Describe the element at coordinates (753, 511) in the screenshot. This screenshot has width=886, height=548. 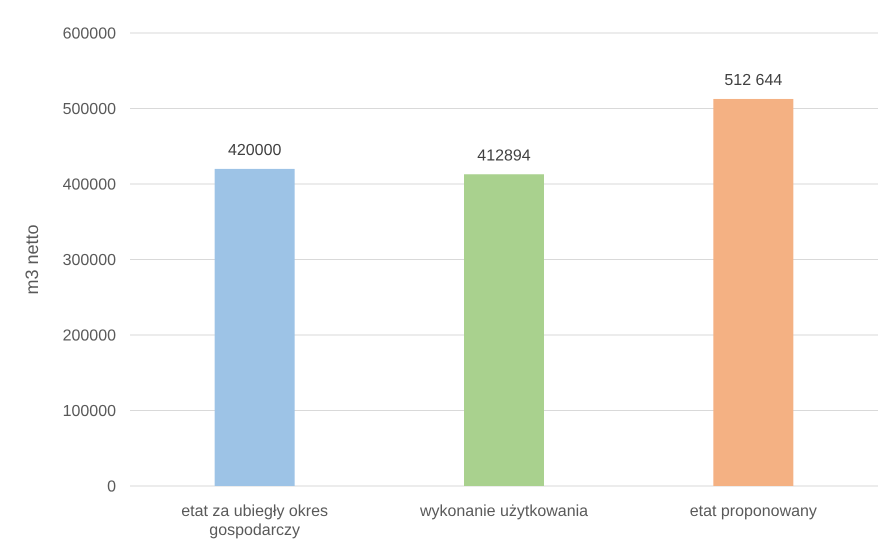
I see `x-tick-label: etat proponowany` at that location.